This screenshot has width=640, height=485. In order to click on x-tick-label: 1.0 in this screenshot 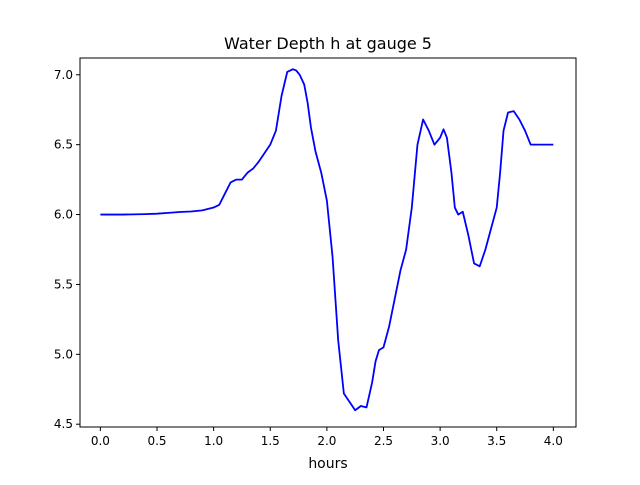, I will do `click(213, 441)`.